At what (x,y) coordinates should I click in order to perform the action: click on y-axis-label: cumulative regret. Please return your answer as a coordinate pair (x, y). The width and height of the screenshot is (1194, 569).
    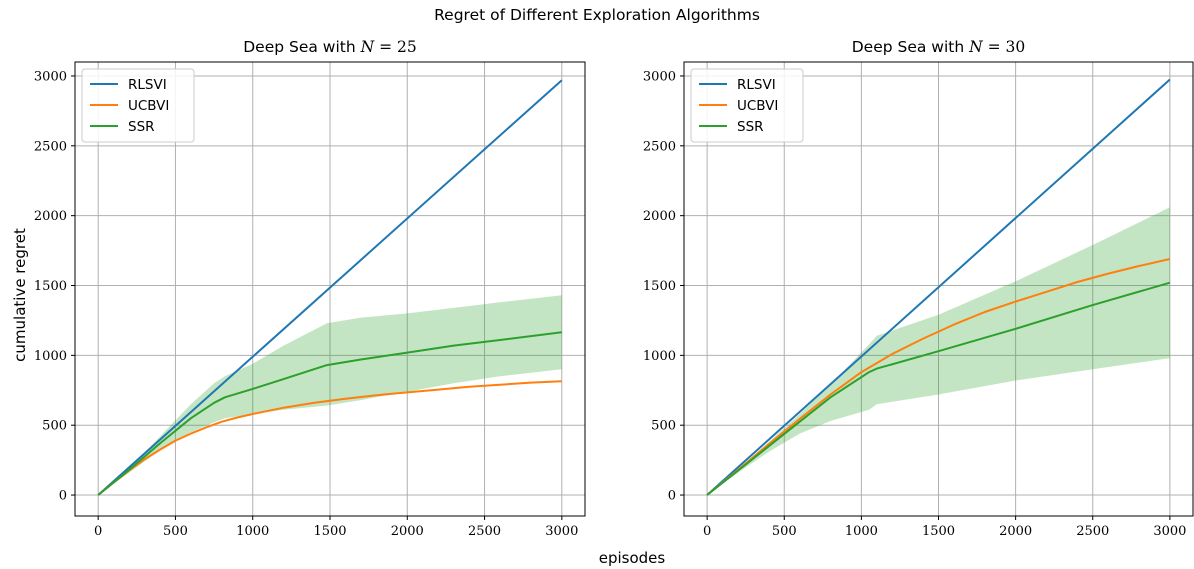
    Looking at the image, I should click on (20, 295).